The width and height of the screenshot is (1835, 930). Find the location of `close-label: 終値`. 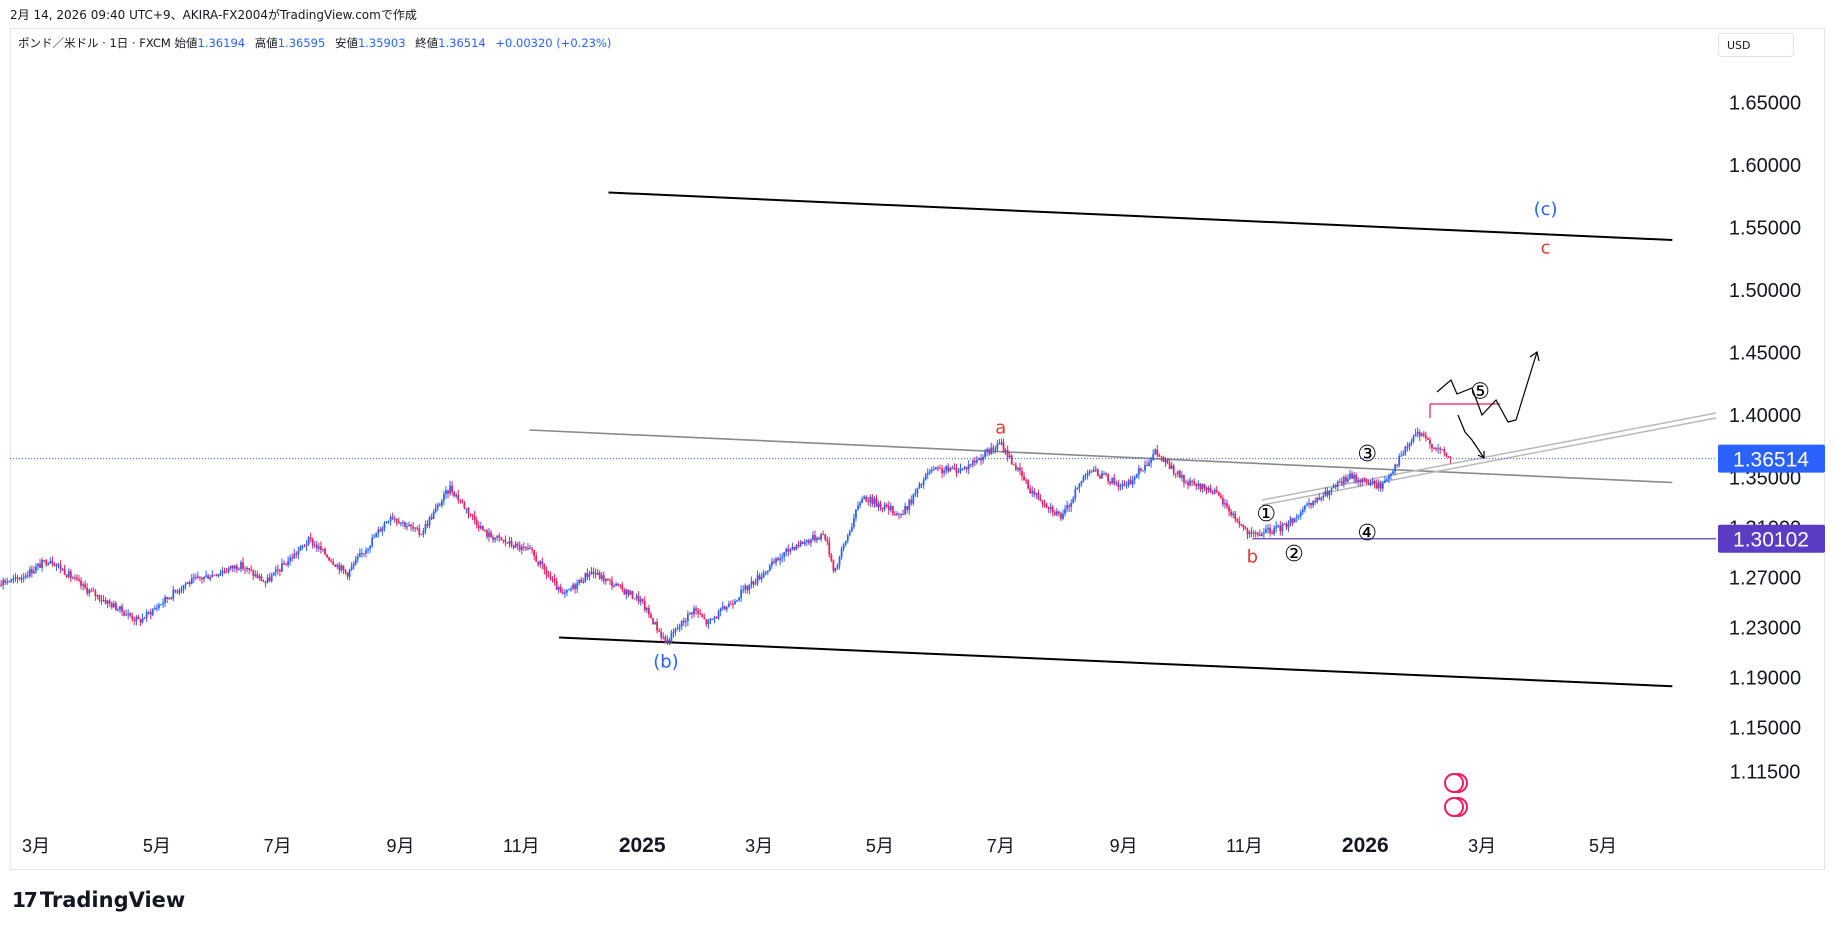

close-label: 終値 is located at coordinates (427, 43).